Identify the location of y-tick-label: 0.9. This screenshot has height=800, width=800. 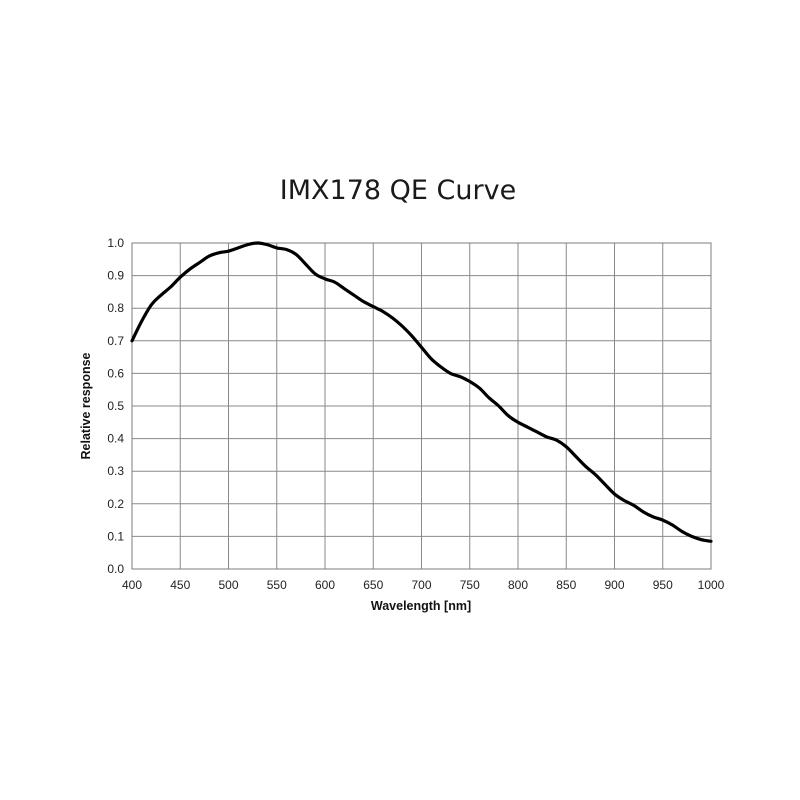
(115, 276).